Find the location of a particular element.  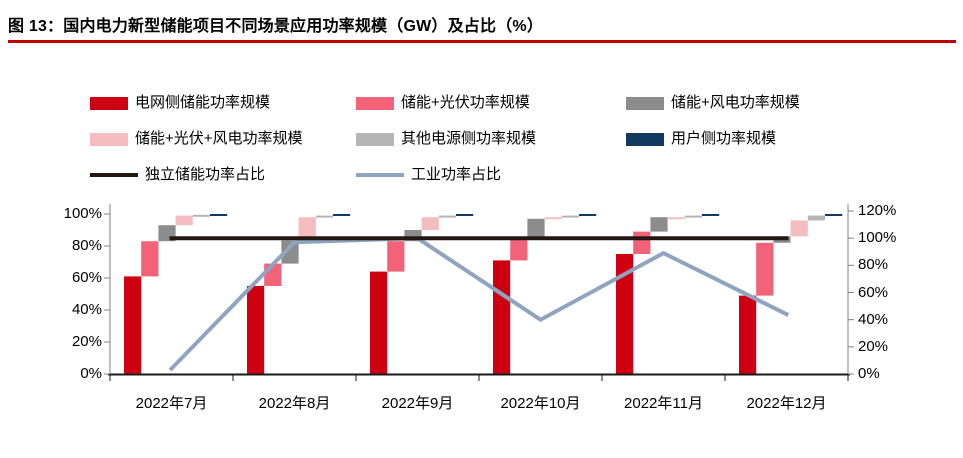

x-axis-category-label: 2022年11月 is located at coordinates (663, 403).